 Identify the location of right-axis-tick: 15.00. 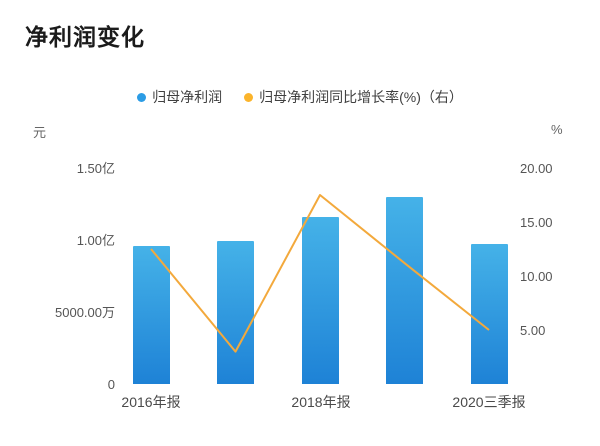
(536, 222).